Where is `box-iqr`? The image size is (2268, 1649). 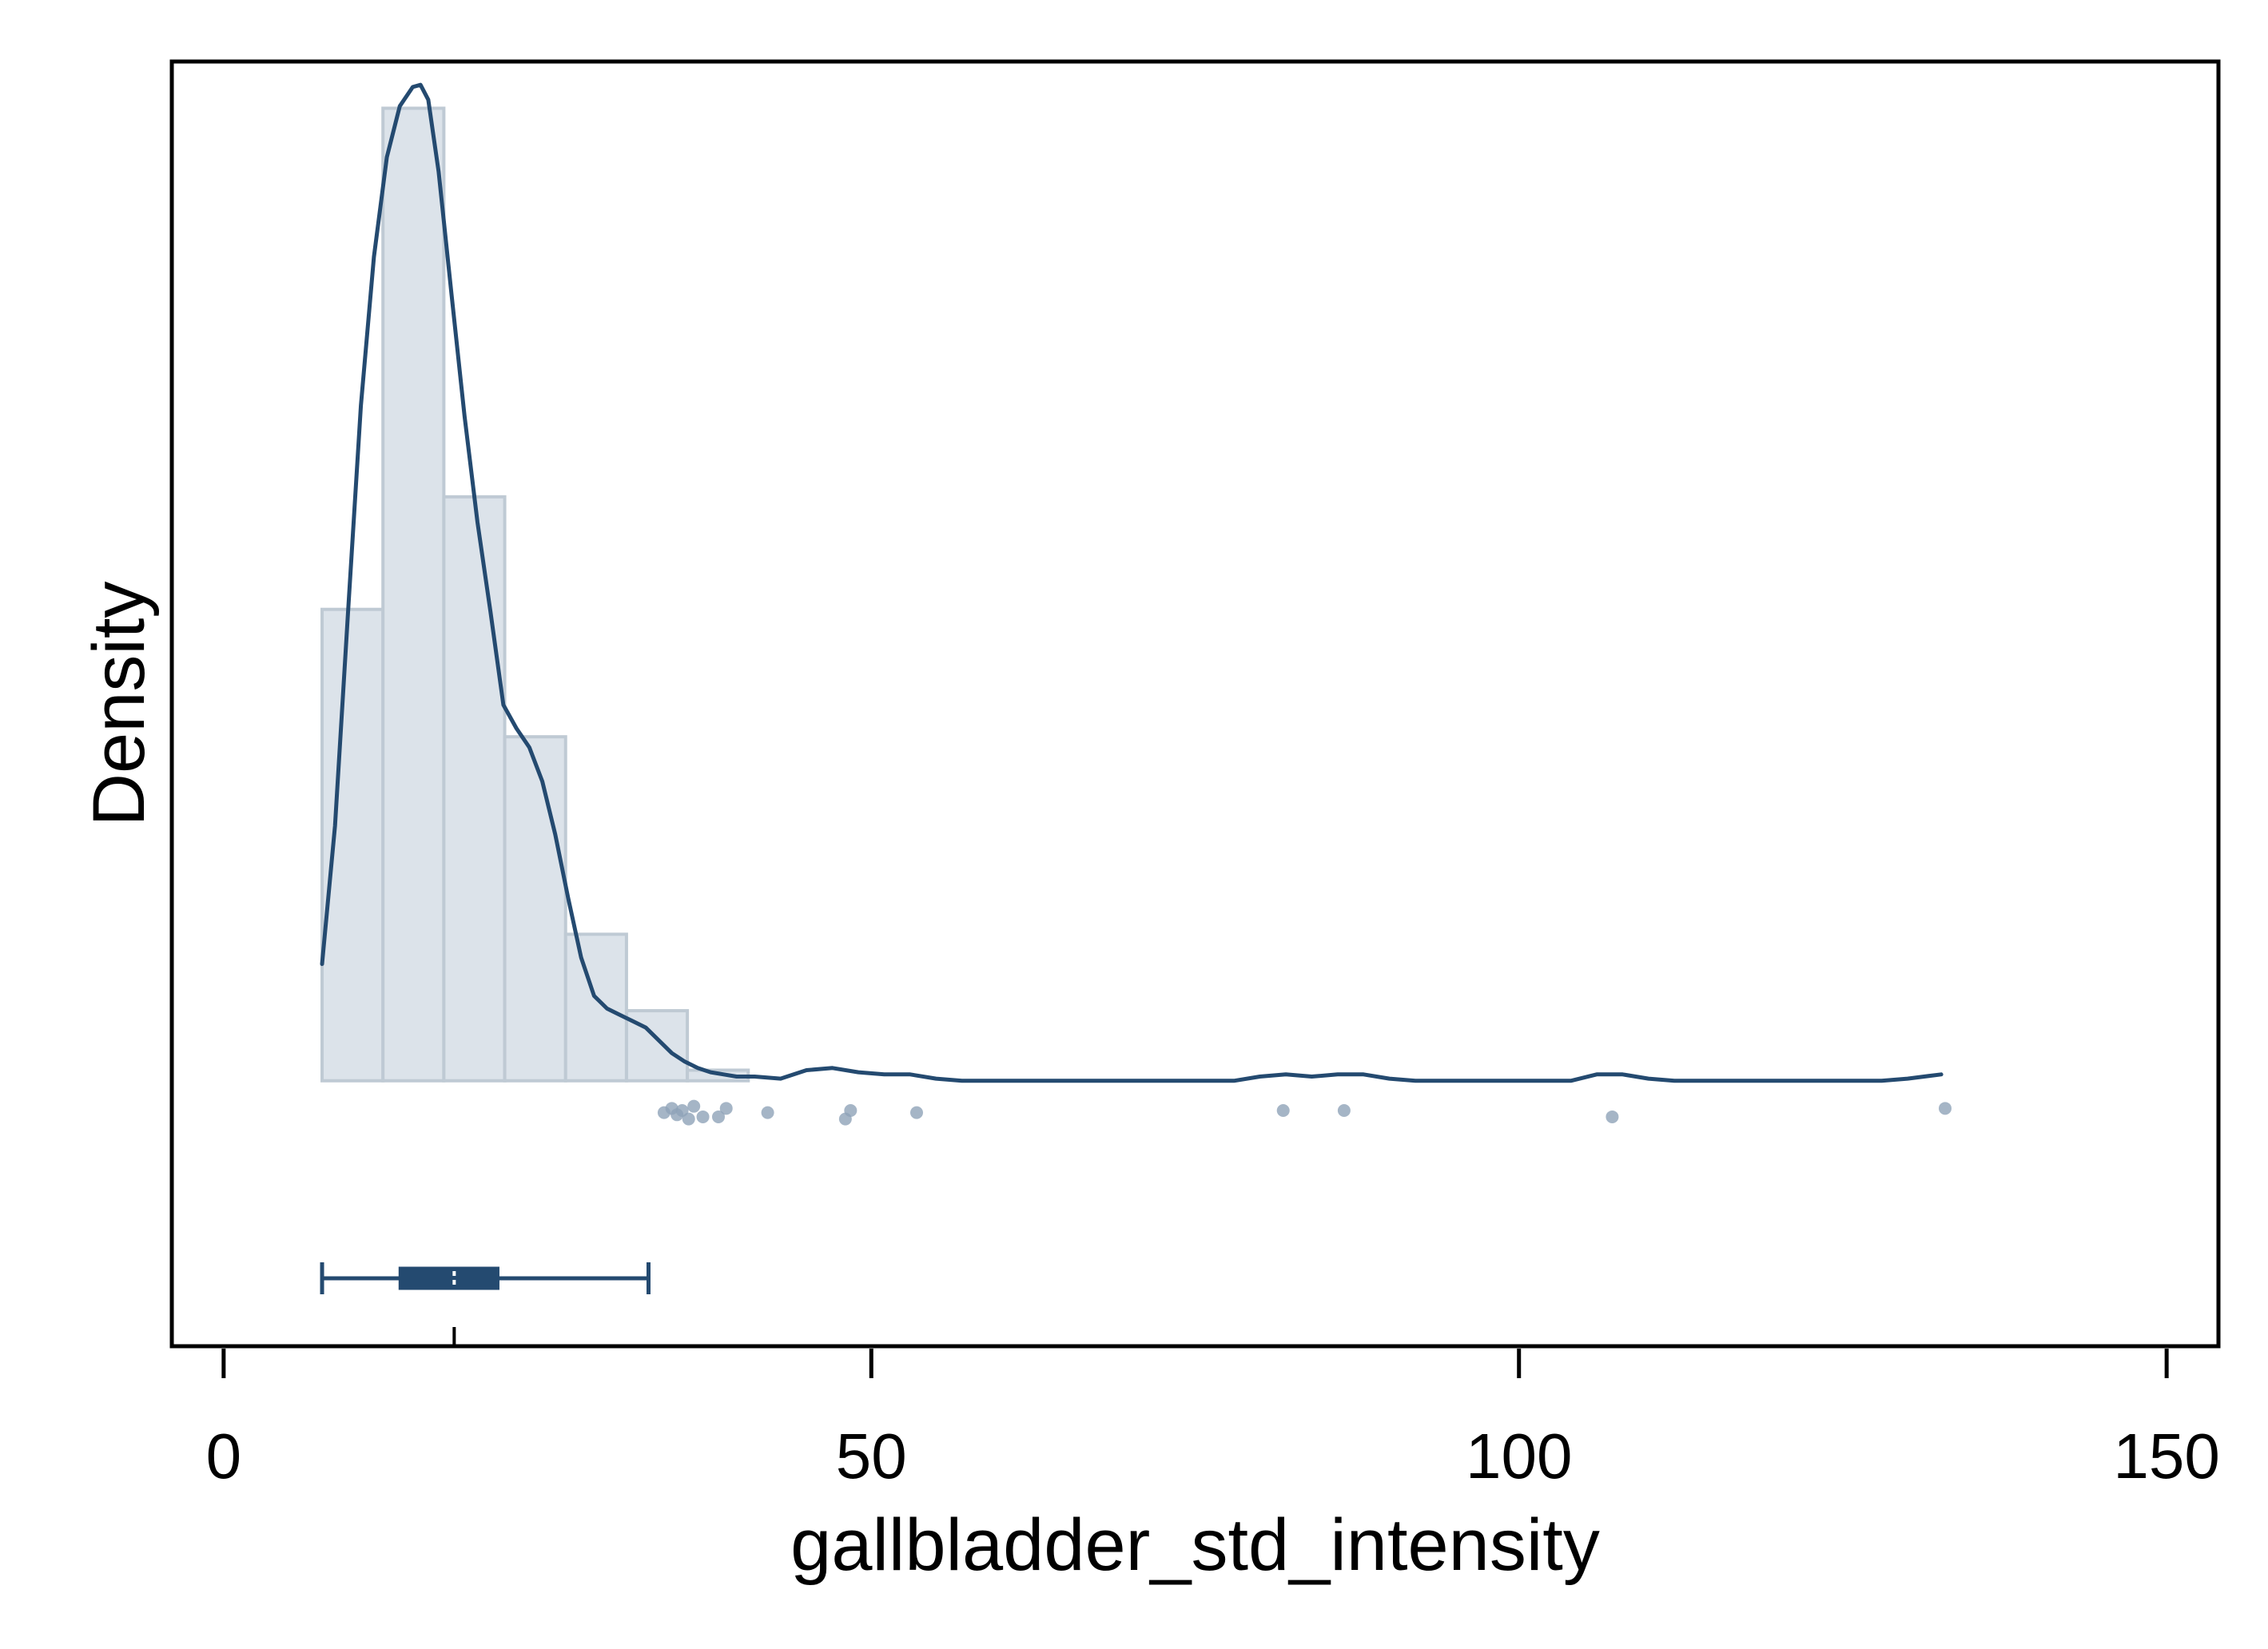
box-iqr is located at coordinates (448, 1278).